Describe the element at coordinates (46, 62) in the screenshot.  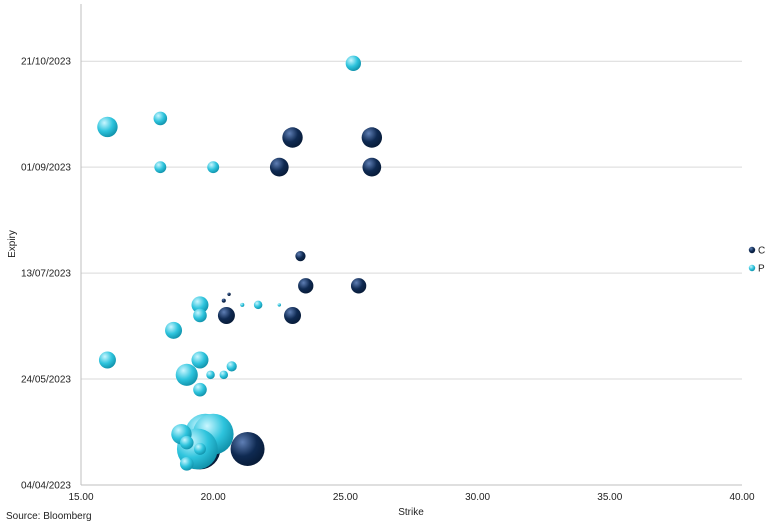
I see `y-tick-label: 21/10/2023` at that location.